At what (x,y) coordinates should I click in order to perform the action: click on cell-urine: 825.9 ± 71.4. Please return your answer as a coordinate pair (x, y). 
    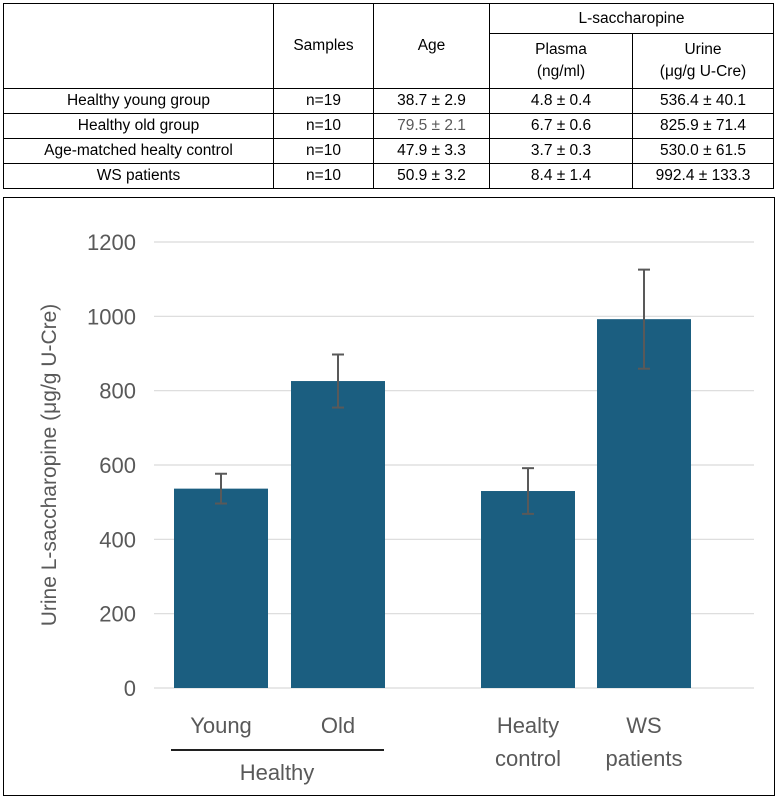
    Looking at the image, I should click on (703, 126).